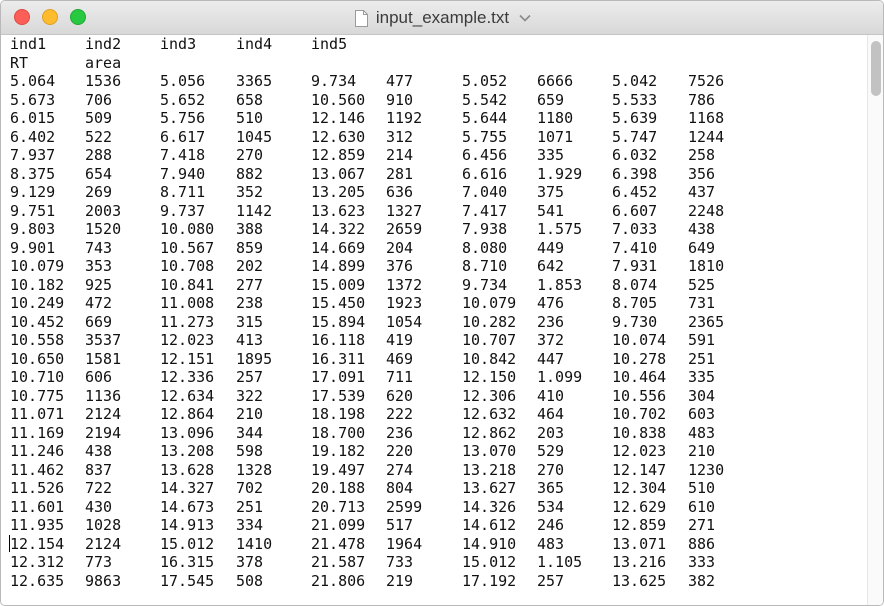 This screenshot has width=884, height=606. Describe the element at coordinates (551, 525) in the screenshot. I see `text-cell: 246` at that location.